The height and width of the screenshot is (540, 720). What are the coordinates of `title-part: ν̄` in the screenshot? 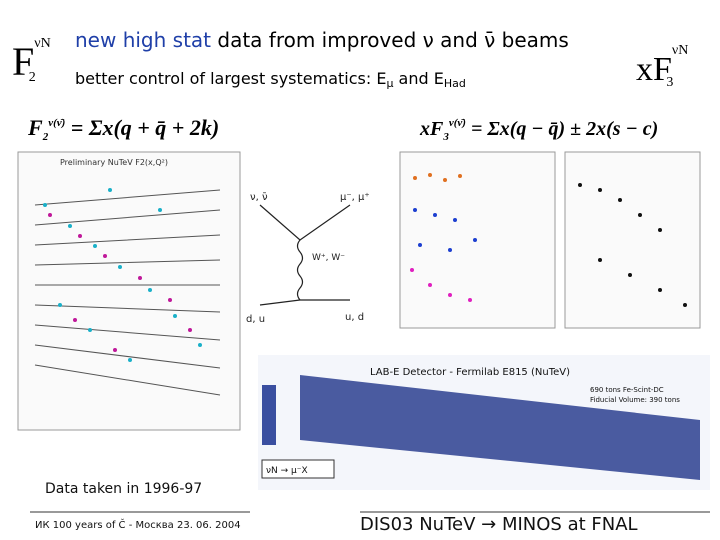 It's located at (489, 40).